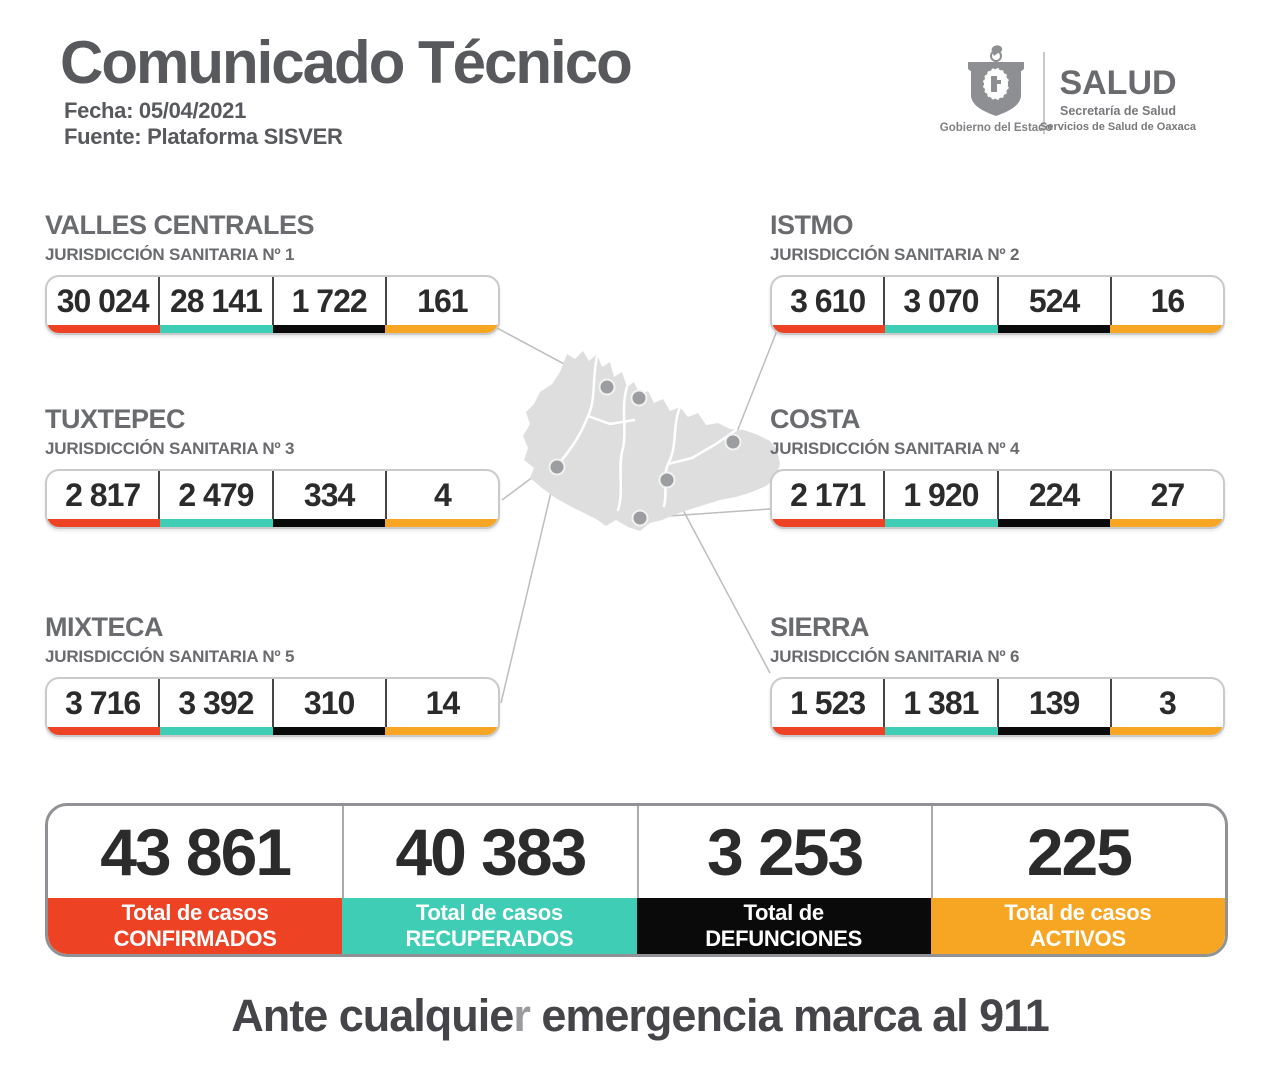 The width and height of the screenshot is (1280, 1082). What do you see at coordinates (828, 702) in the screenshot?
I see `confirmed-count: 1 523` at bounding box center [828, 702].